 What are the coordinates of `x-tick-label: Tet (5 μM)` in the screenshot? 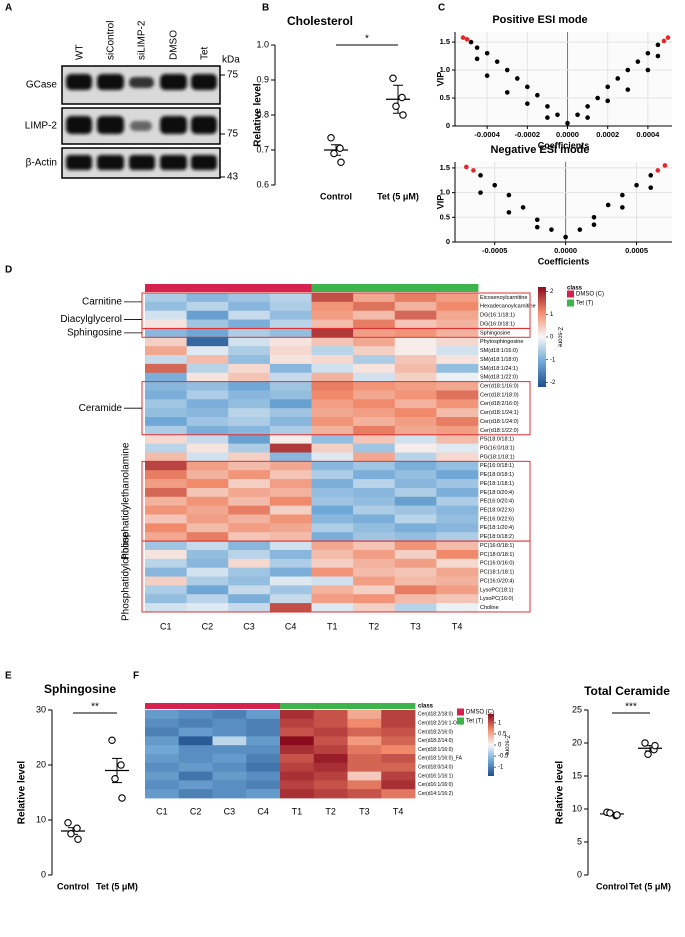 It's located at (650, 886).